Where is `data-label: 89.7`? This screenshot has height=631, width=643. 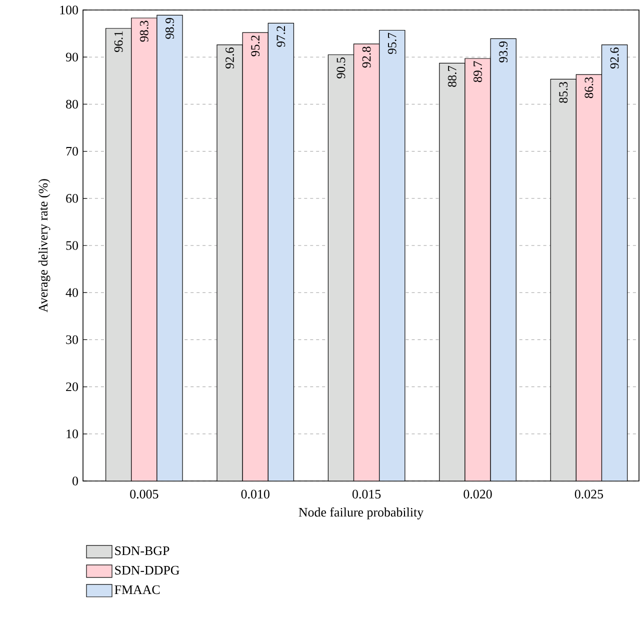
data-label: 89.7 is located at coordinates (478, 71).